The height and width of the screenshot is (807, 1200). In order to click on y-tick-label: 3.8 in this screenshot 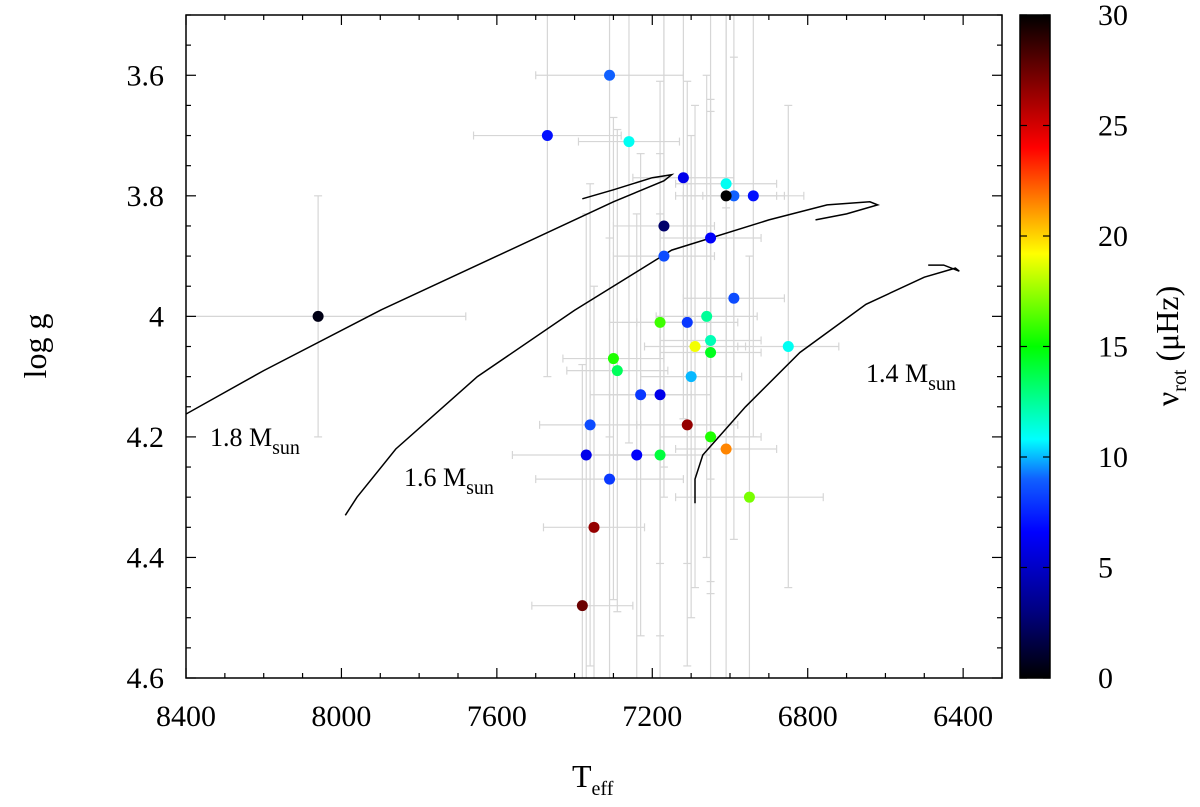, I will do `click(146, 196)`.